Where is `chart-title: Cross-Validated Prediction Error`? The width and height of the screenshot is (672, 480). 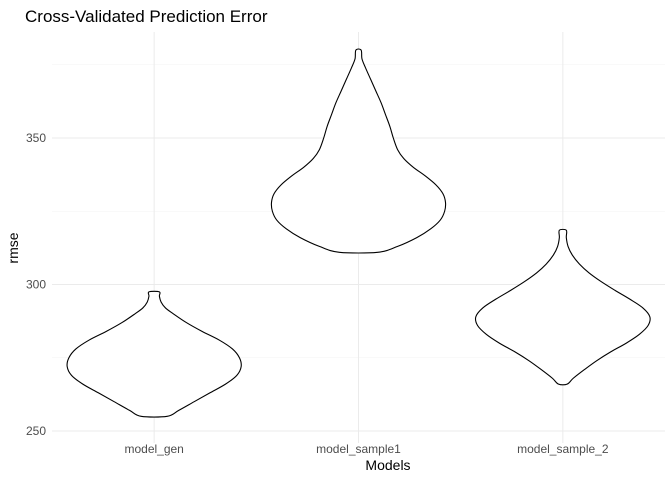 chart-title: Cross-Validated Prediction Error is located at coordinates (146, 16).